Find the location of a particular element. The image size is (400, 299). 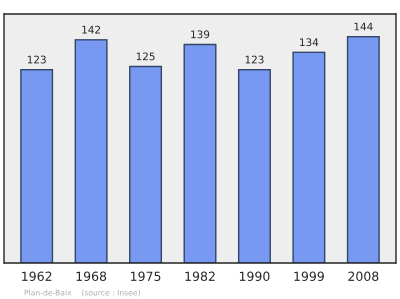

data-label: 142 is located at coordinates (91, 30).